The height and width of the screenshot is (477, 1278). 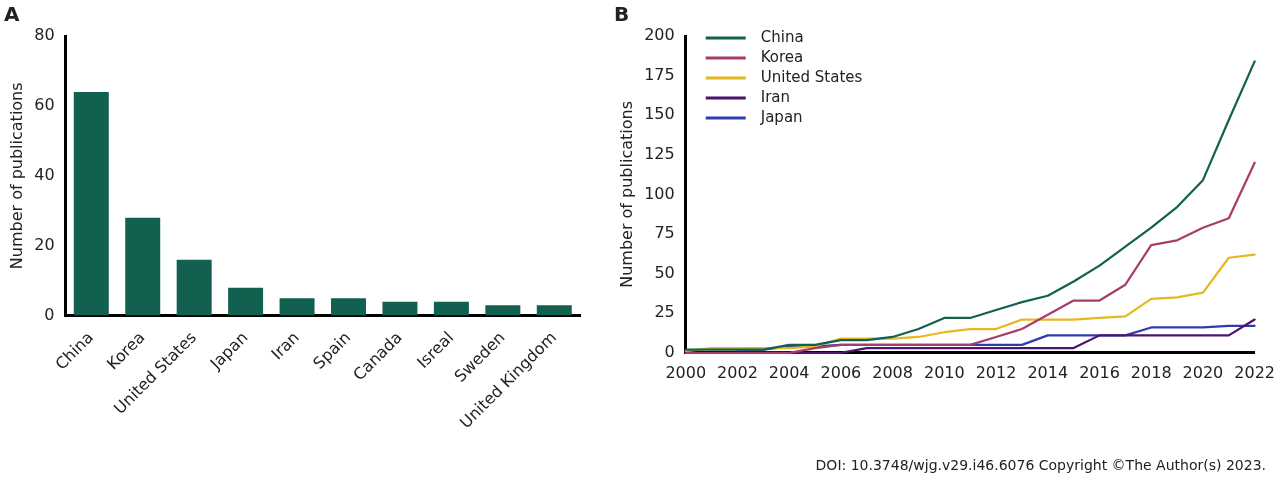 I want to click on x-tick-label: 2010, so click(x=944, y=372).